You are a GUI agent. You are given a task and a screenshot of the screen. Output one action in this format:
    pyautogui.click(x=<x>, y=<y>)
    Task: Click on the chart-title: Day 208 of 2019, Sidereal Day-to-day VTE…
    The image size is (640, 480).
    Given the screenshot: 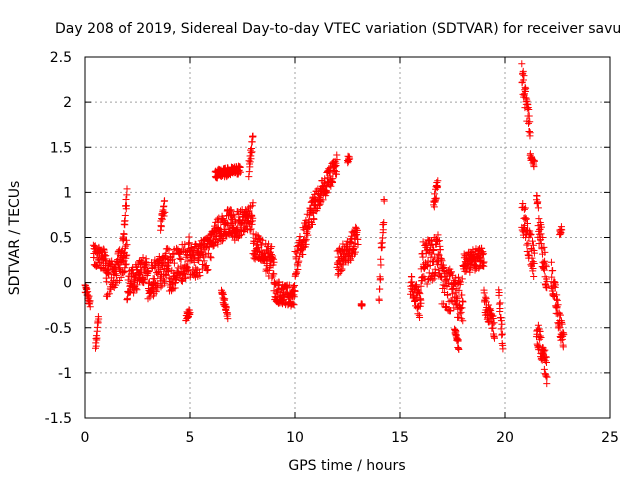 What is the action you would take?
    pyautogui.click(x=338, y=29)
    